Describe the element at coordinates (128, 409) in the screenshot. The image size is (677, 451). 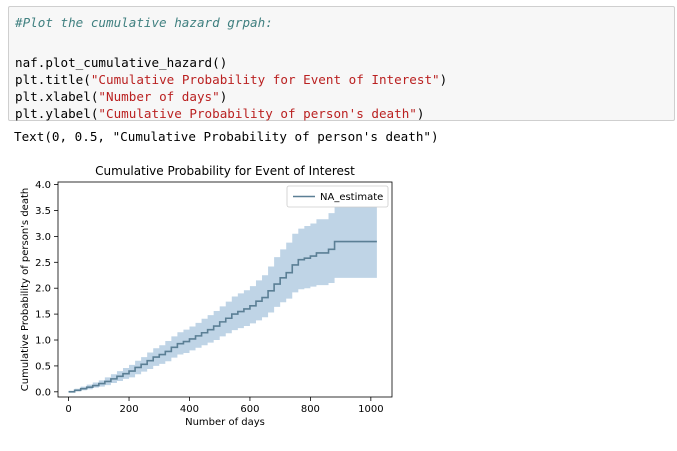
I see `x-tick-label: 200` at that location.